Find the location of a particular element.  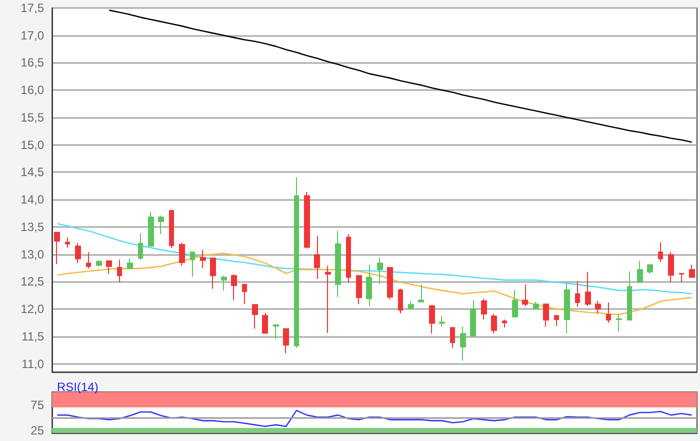

y-tick-label: 15,5 is located at coordinates (32, 117).